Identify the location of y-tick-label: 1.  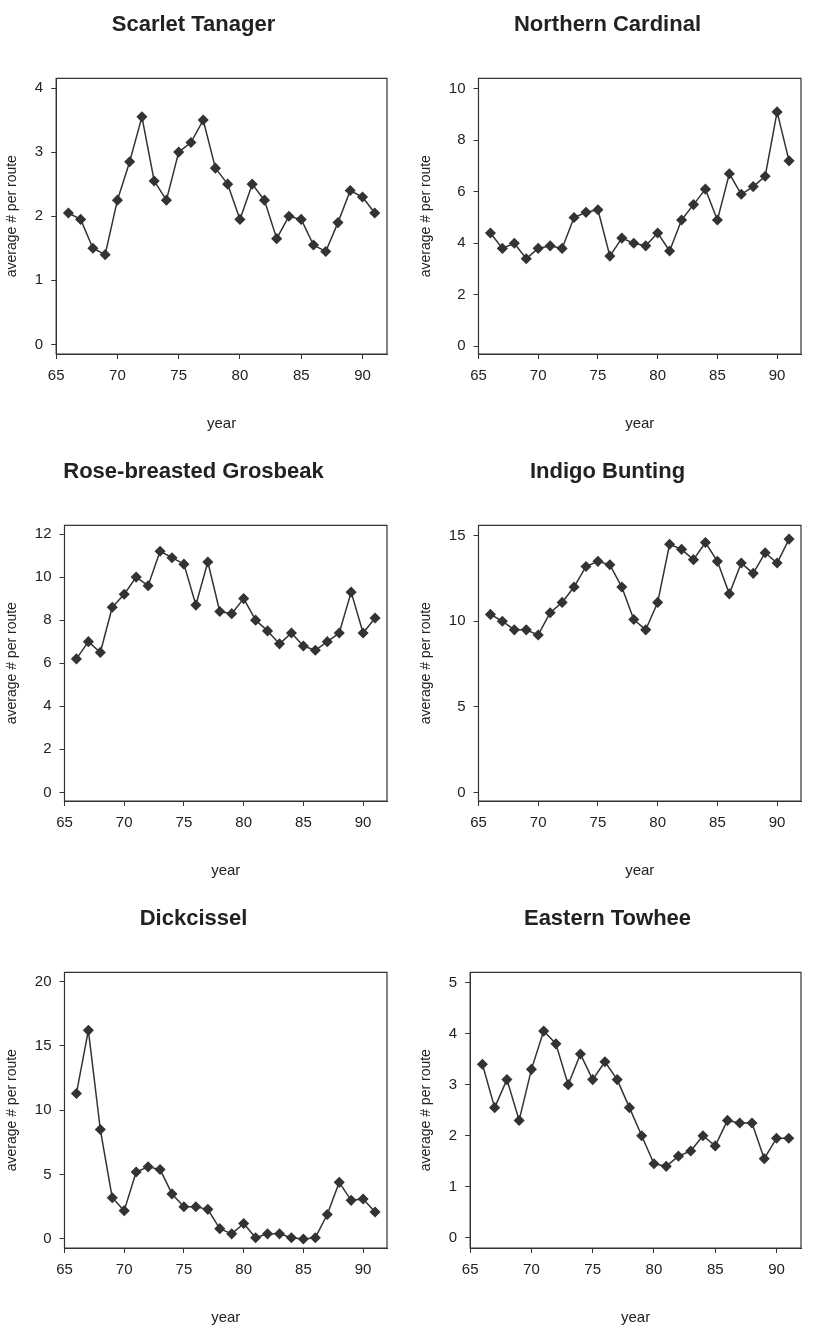
(453, 1185).